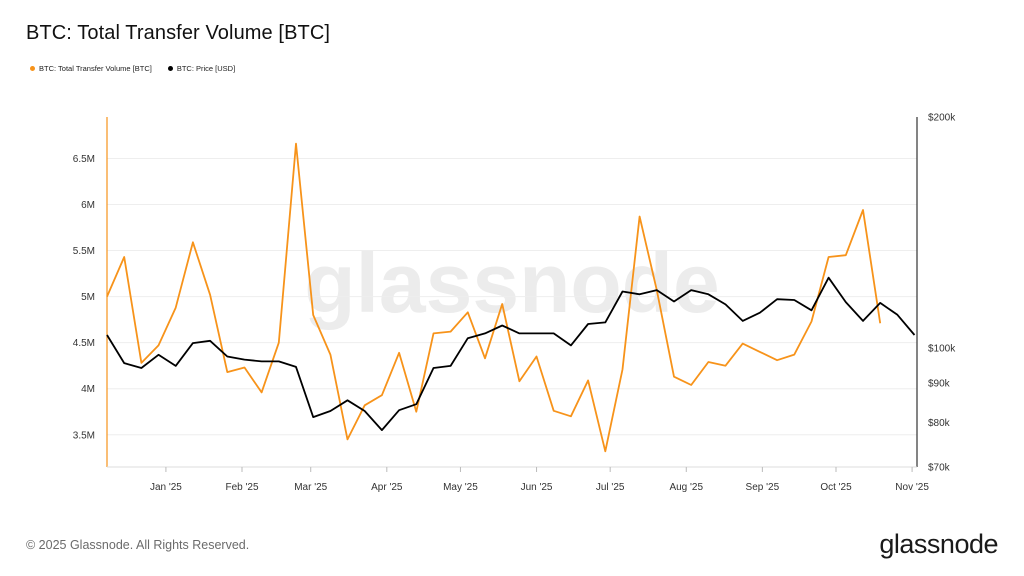  Describe the element at coordinates (166, 487) in the screenshot. I see `x-tick-label: Jan '25` at that location.